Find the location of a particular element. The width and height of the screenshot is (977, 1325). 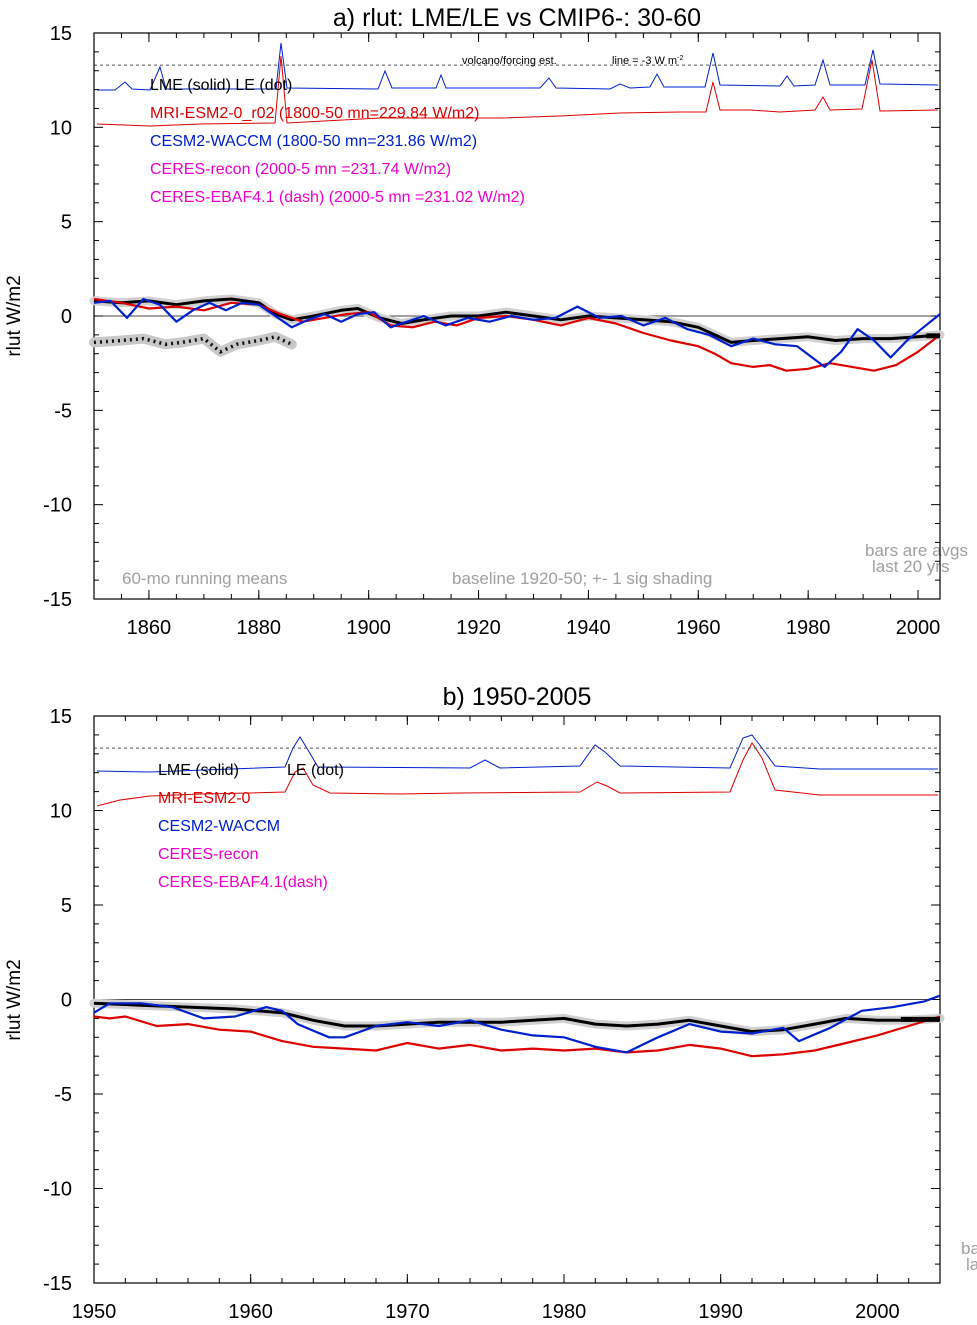

panel-a-bars-note-2: last 20 yrs is located at coordinates (910, 566).